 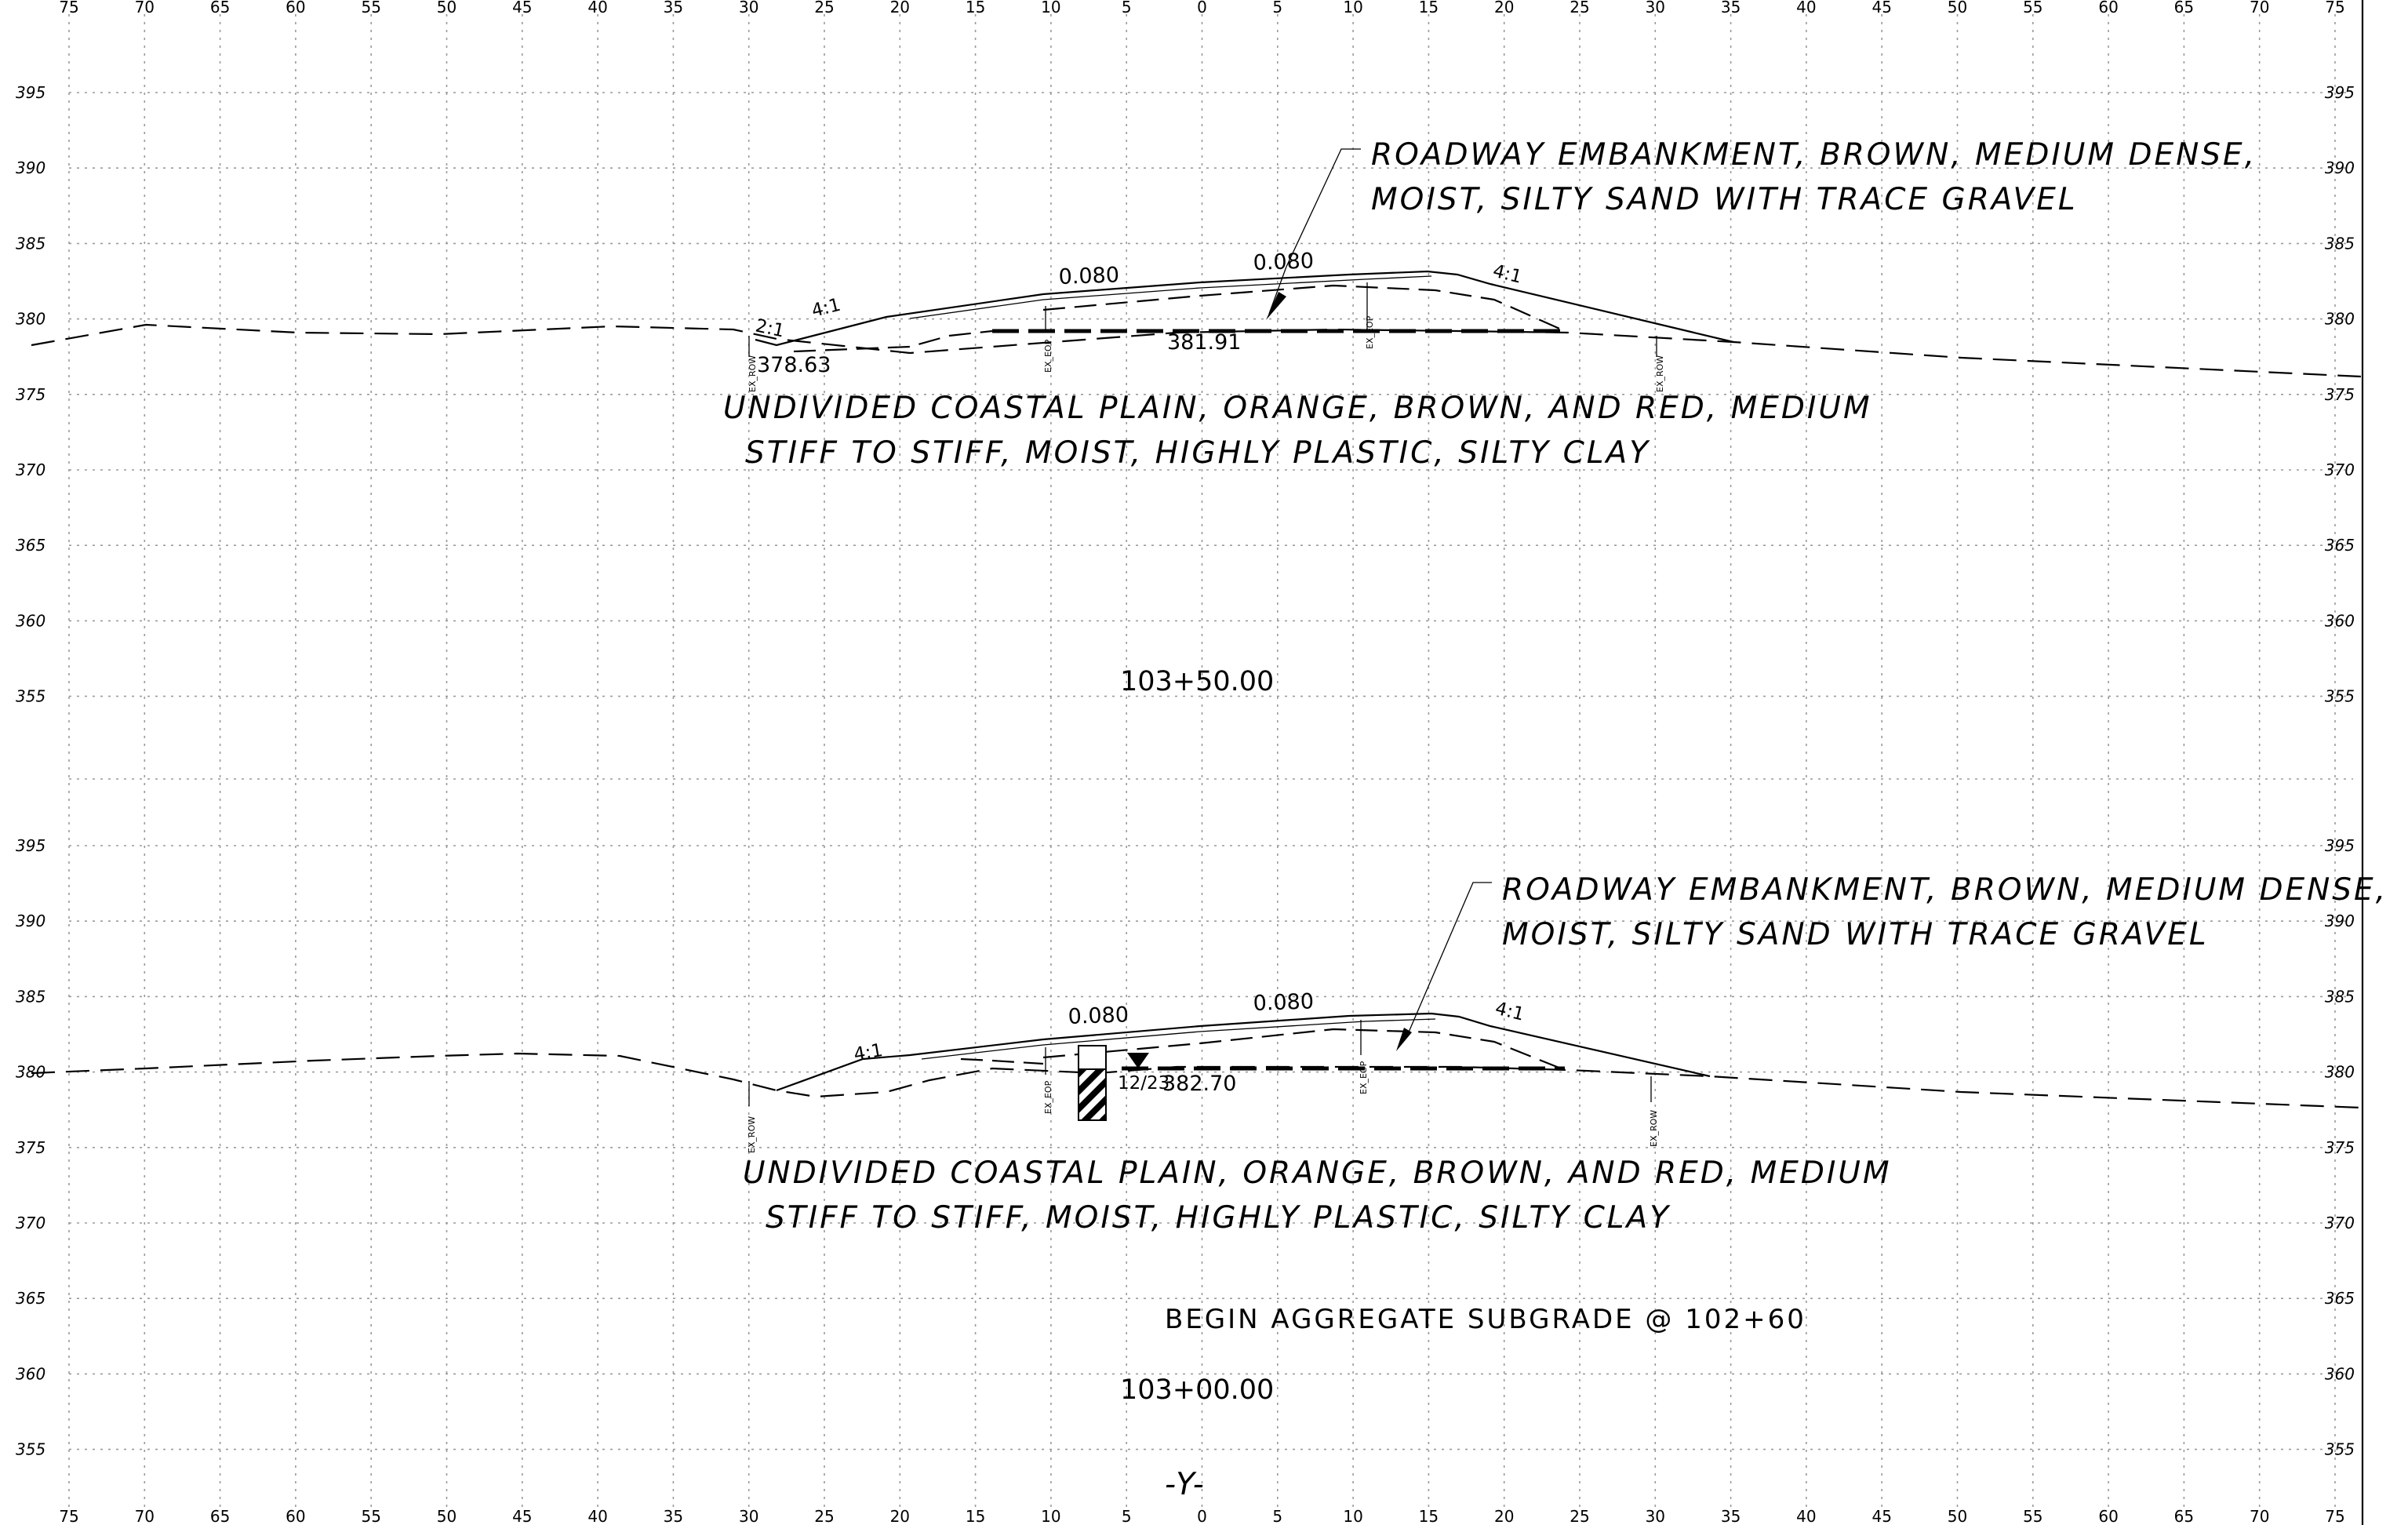 I want to click on upper-elevation-left-value: 378.63, so click(x=794, y=365).